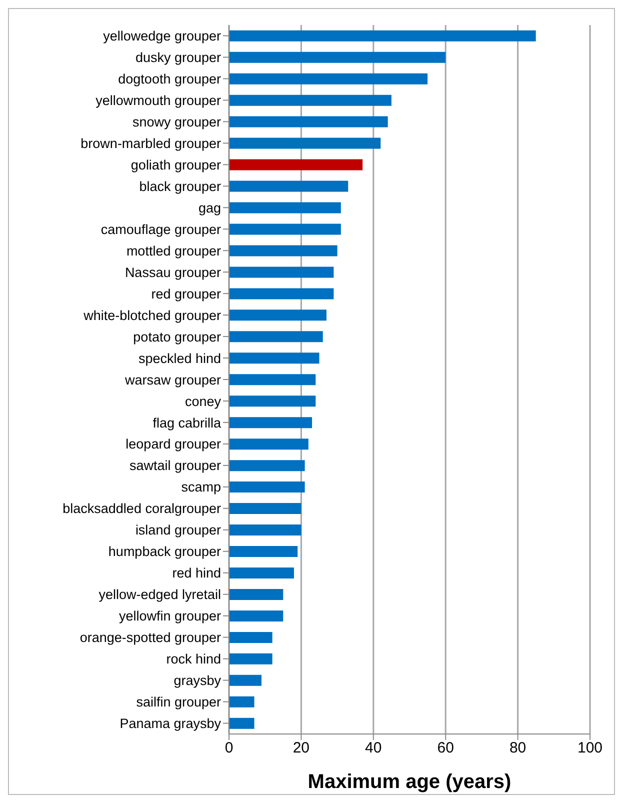  Describe the element at coordinates (203, 401) in the screenshot. I see `y-tick-label: coney` at that location.